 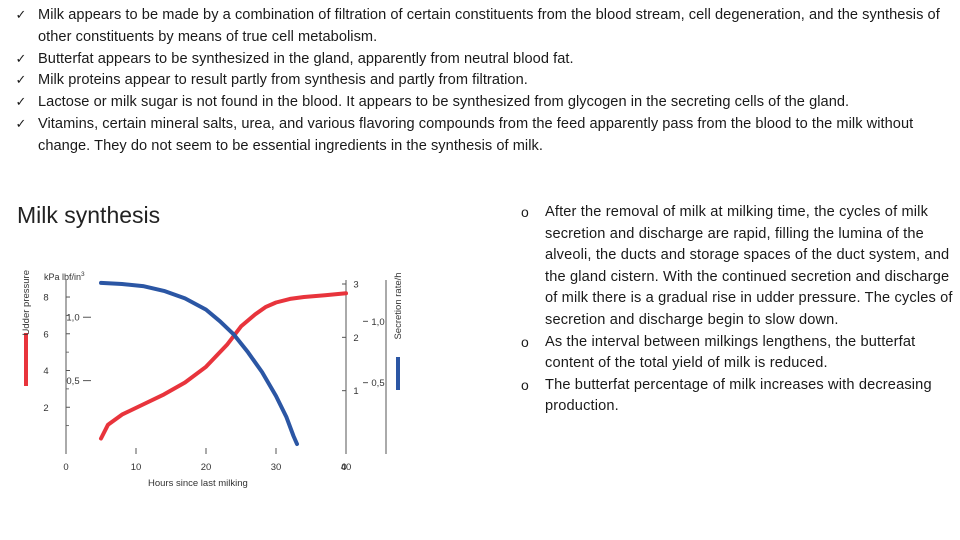 What do you see at coordinates (206, 467) in the screenshot?
I see `x-axis-tick-label: 20` at bounding box center [206, 467].